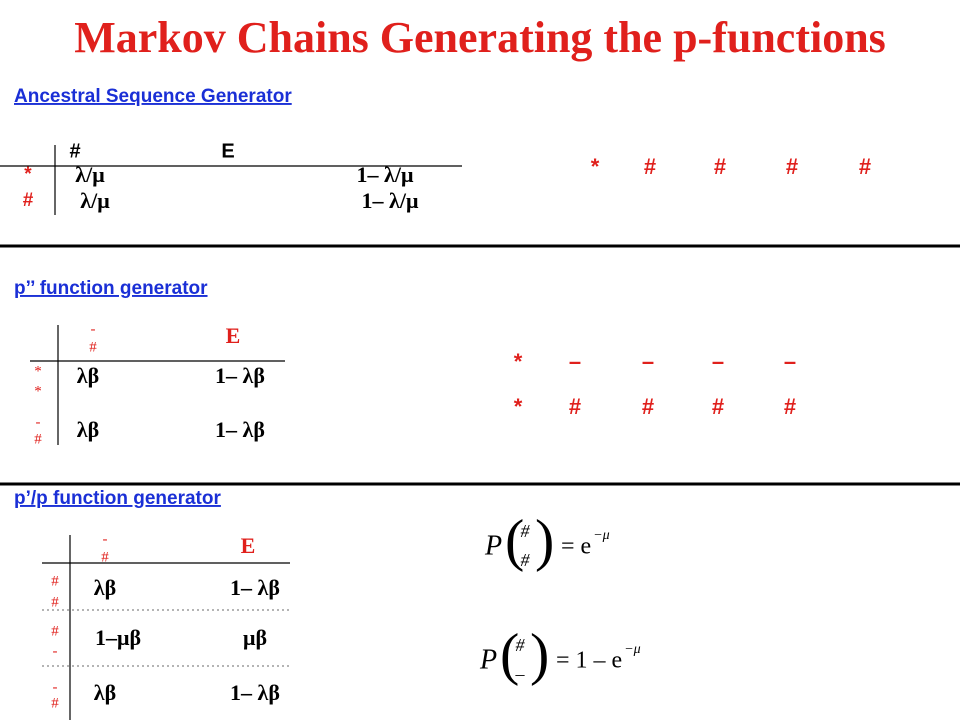 This screenshot has width=960, height=720. Describe the element at coordinates (111, 288) in the screenshot. I see `section-heading: p’’ function generator` at that location.